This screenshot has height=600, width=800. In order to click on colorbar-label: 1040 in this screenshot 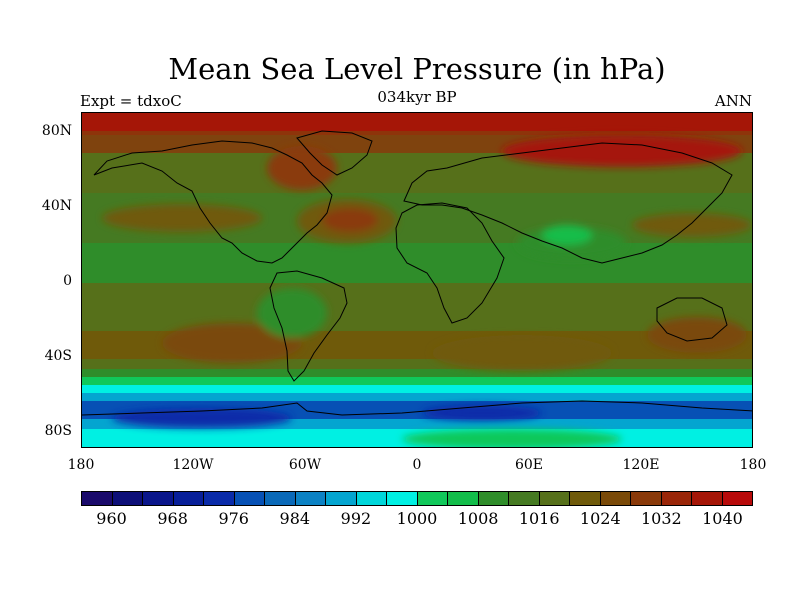, I will do `click(722, 518)`.